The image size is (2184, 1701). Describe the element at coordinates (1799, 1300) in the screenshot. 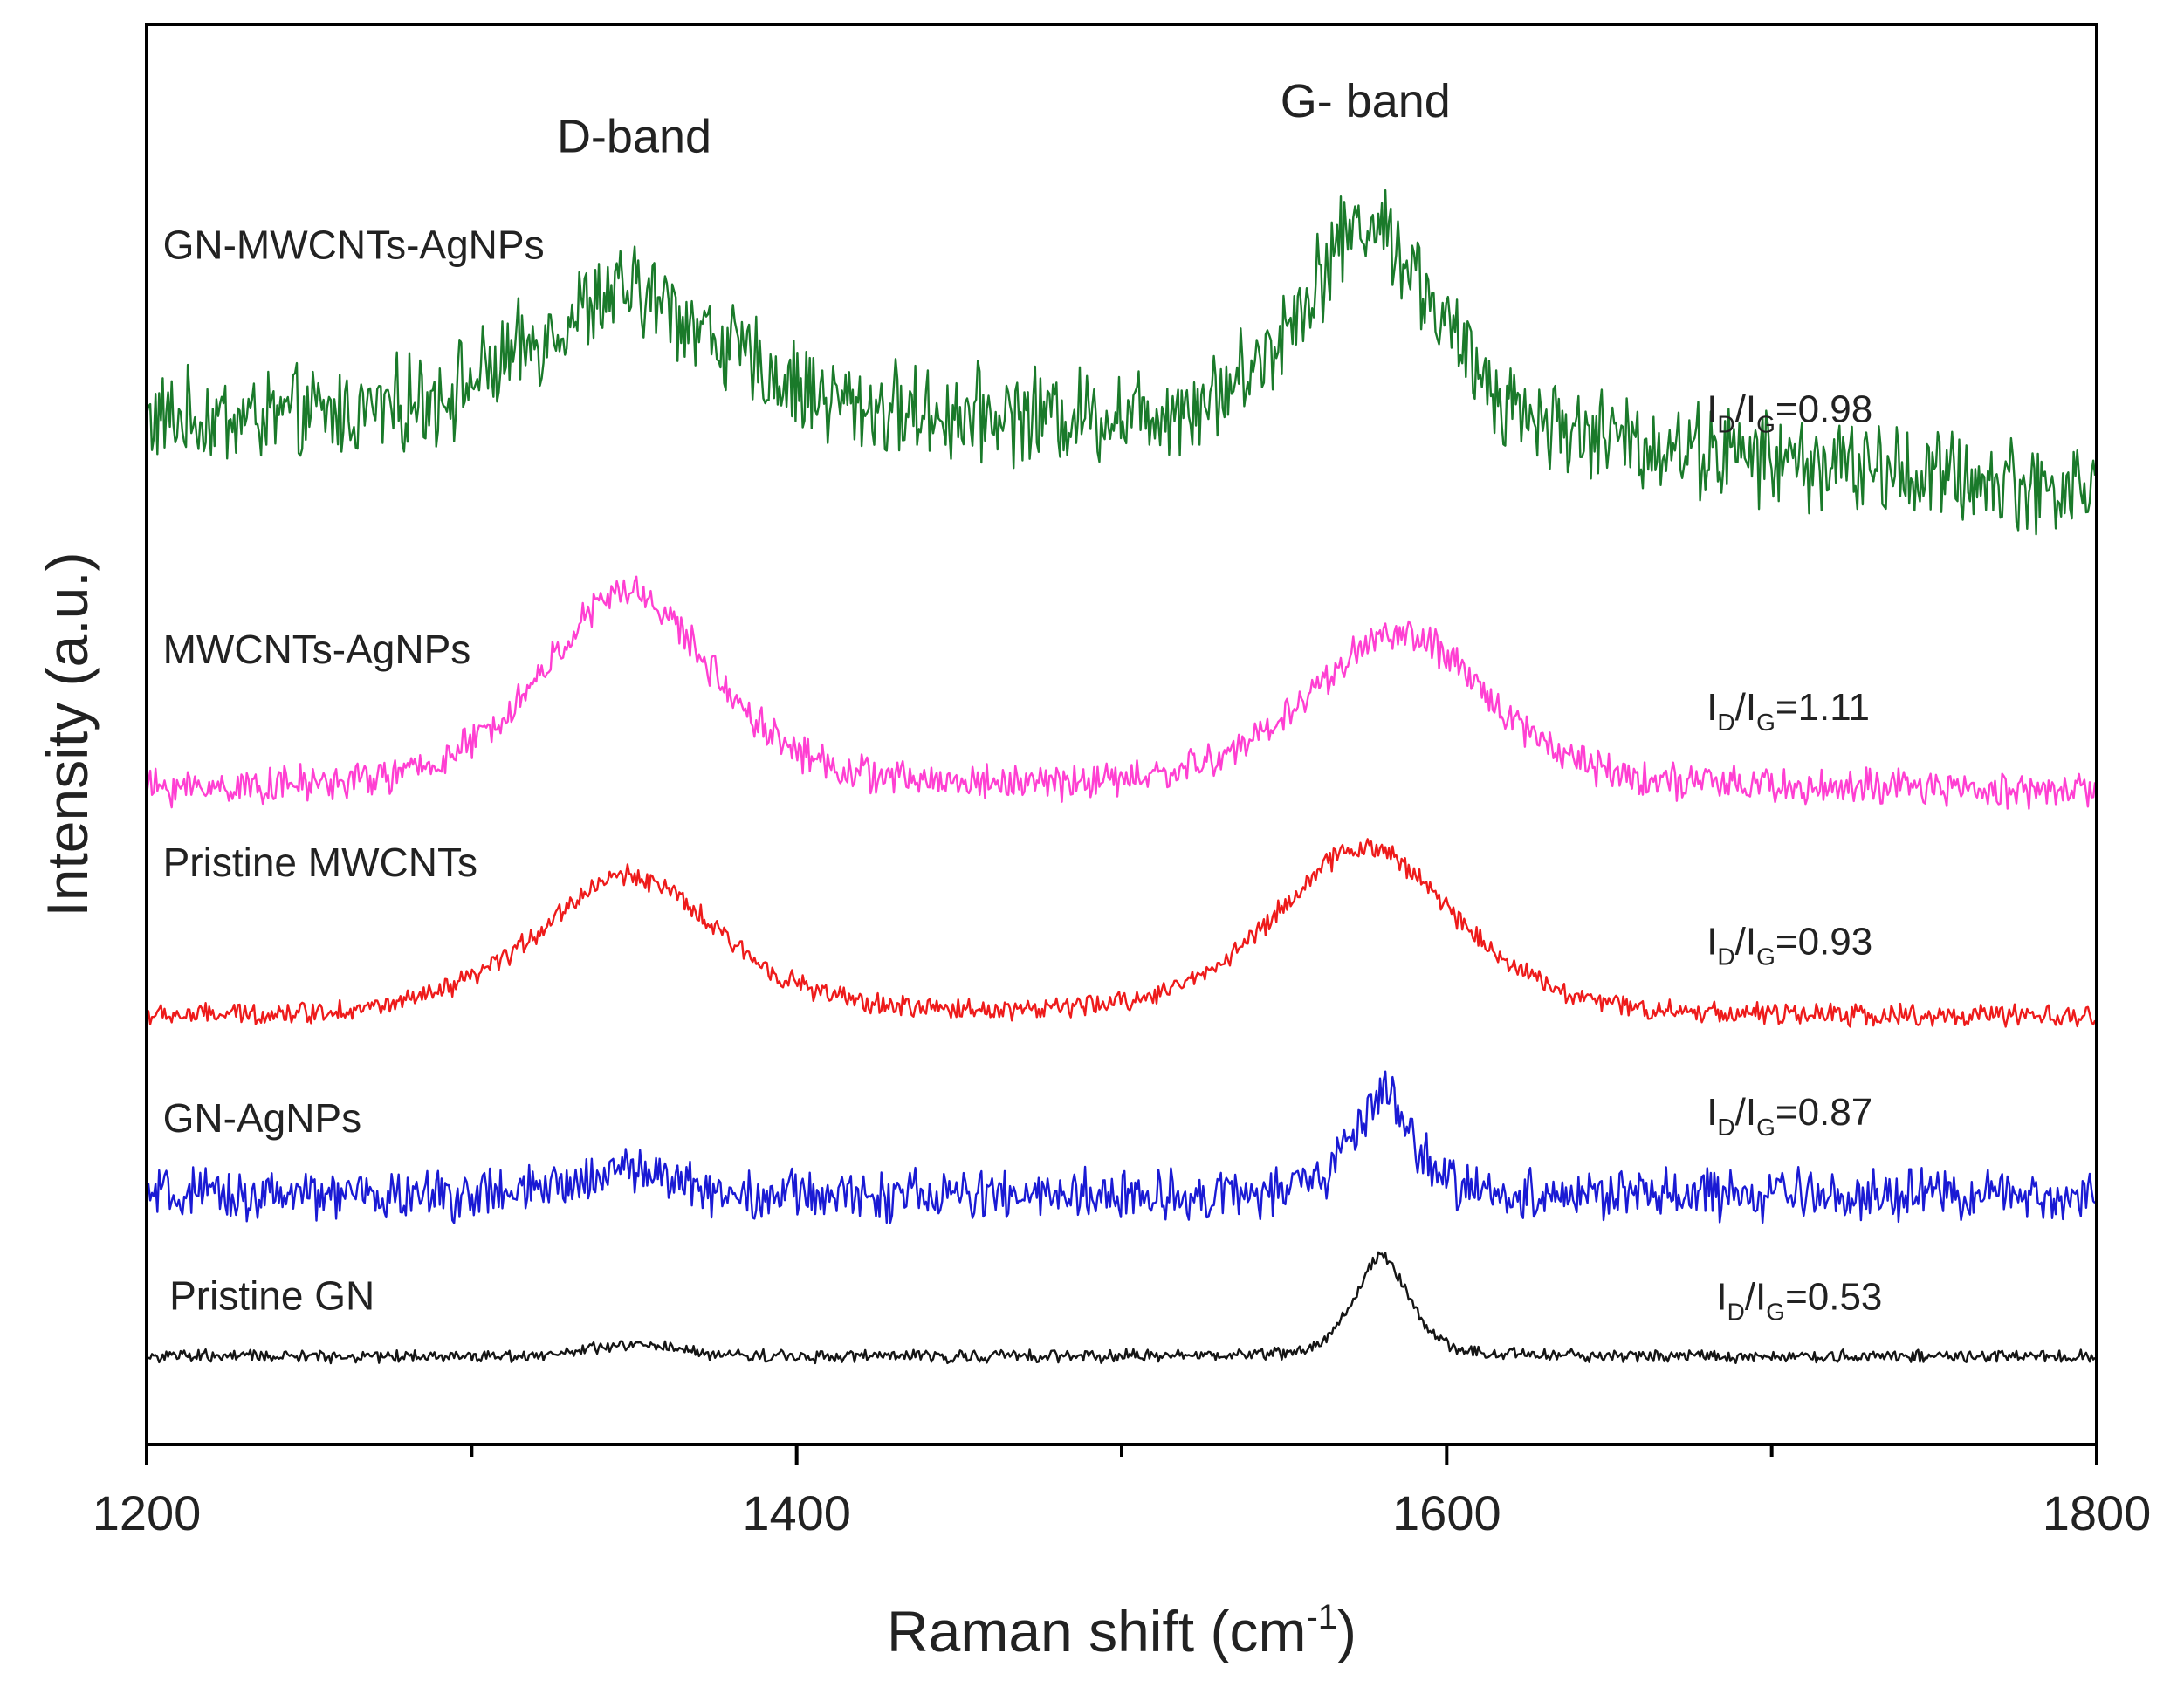

I see `ratio-label-4: ID/IG=0.53` at that location.